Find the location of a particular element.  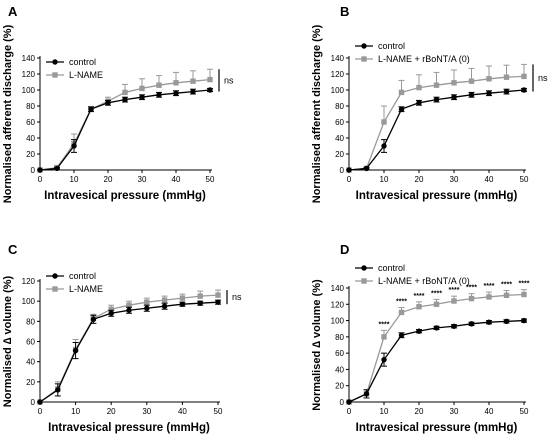

series-line is located at coordinates (436, 361).